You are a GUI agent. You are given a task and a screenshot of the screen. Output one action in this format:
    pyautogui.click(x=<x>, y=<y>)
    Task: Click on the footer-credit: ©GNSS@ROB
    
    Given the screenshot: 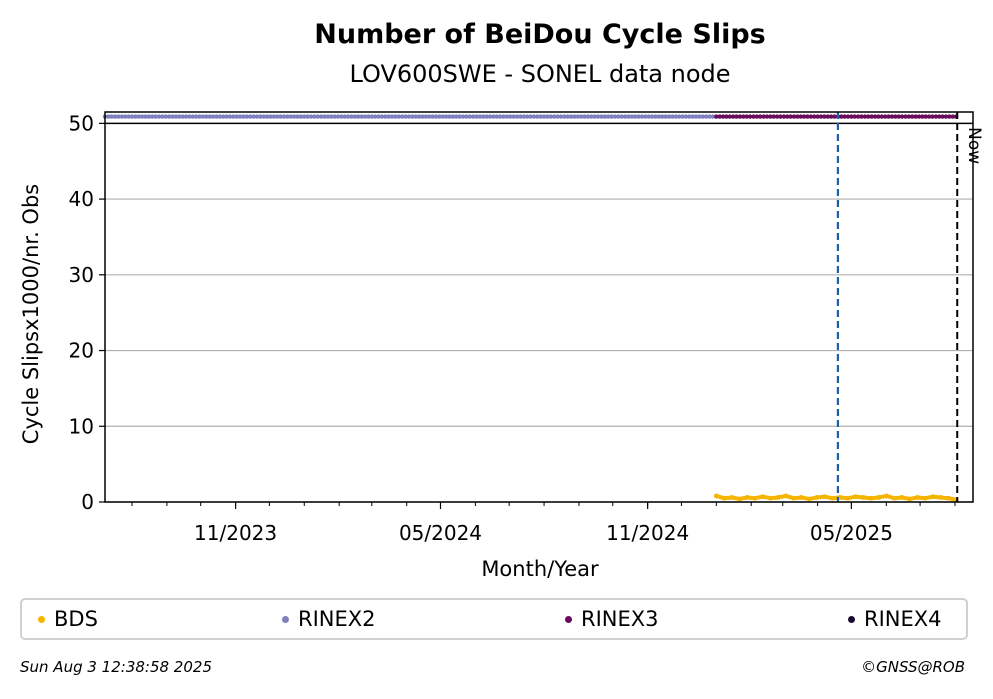 What is the action you would take?
    pyautogui.click(x=913, y=667)
    